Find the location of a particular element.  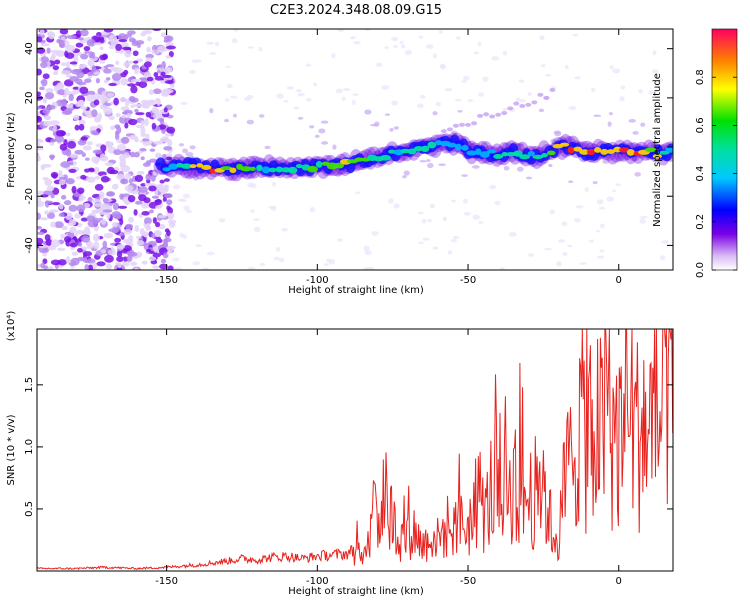

y-tick-label: 40 is located at coordinates (29, 48).